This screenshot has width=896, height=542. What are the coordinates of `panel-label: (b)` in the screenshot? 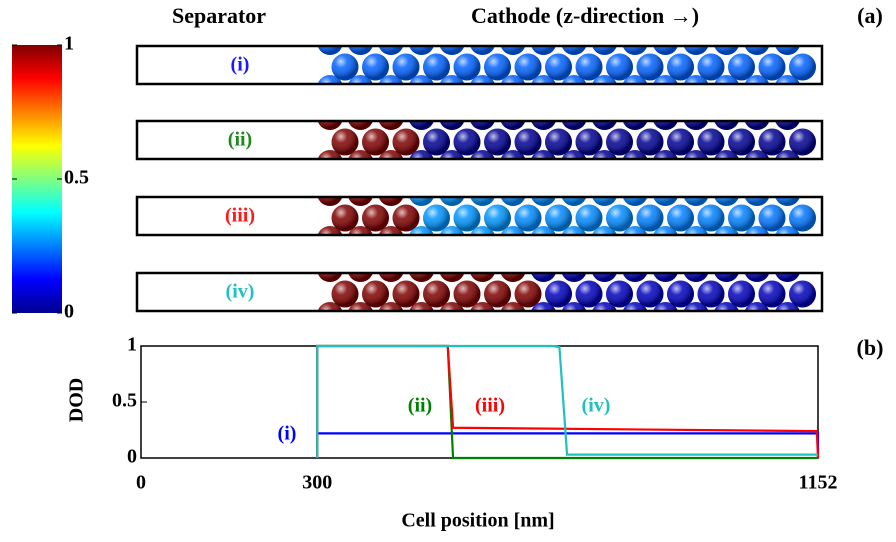 It's located at (870, 347).